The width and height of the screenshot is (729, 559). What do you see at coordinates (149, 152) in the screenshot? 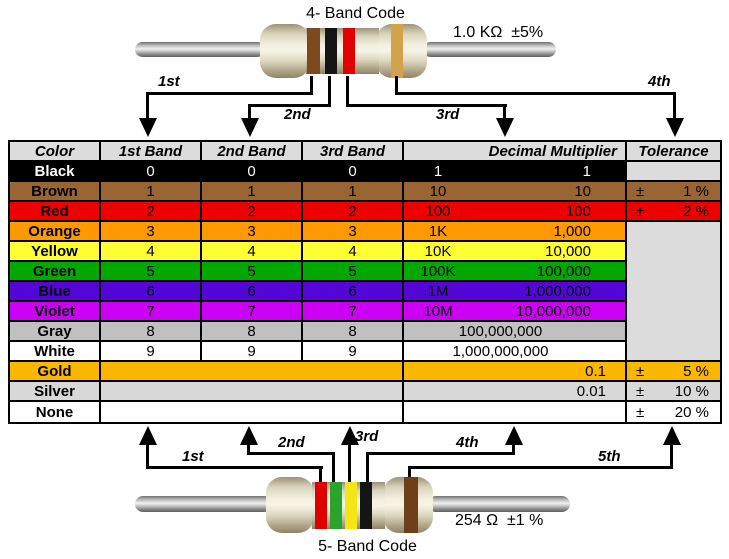
I see `header-1st-band: 1st Band` at bounding box center [149, 152].